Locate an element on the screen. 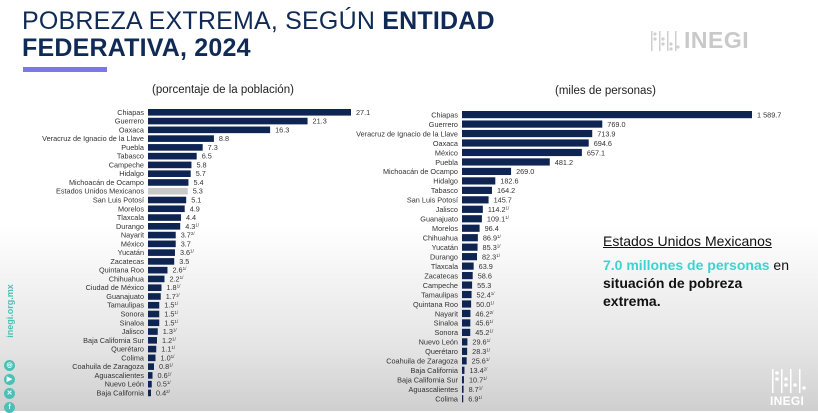 The width and height of the screenshot is (818, 413). category-label: Quintana Roo is located at coordinates (435, 304).